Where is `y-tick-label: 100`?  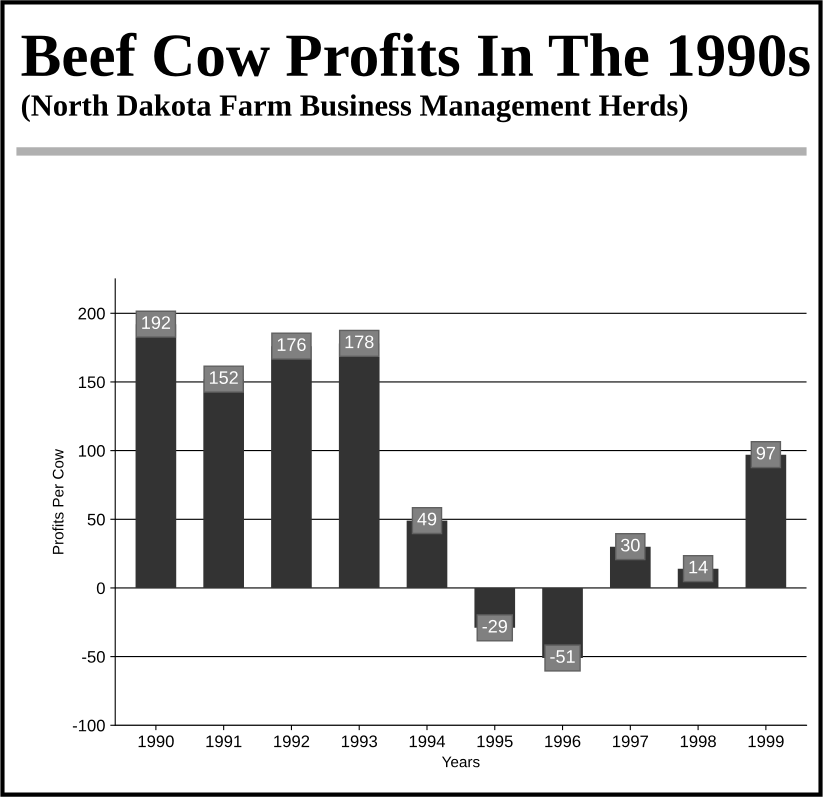 y-tick-label: 100 is located at coordinates (91, 451).